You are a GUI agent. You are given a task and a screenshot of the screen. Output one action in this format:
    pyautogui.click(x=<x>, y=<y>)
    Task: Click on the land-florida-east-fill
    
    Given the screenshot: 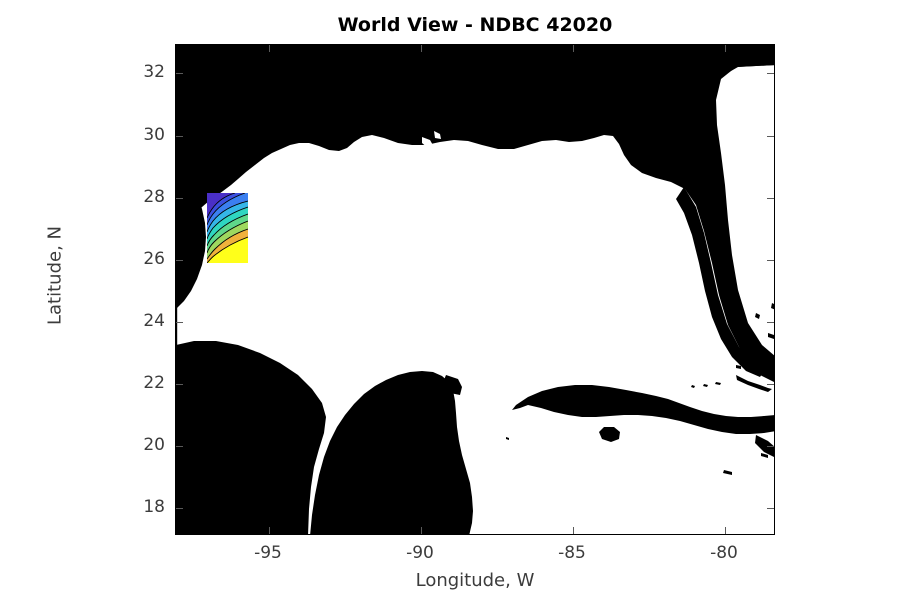 What is the action you would take?
    pyautogui.click(x=747, y=60)
    